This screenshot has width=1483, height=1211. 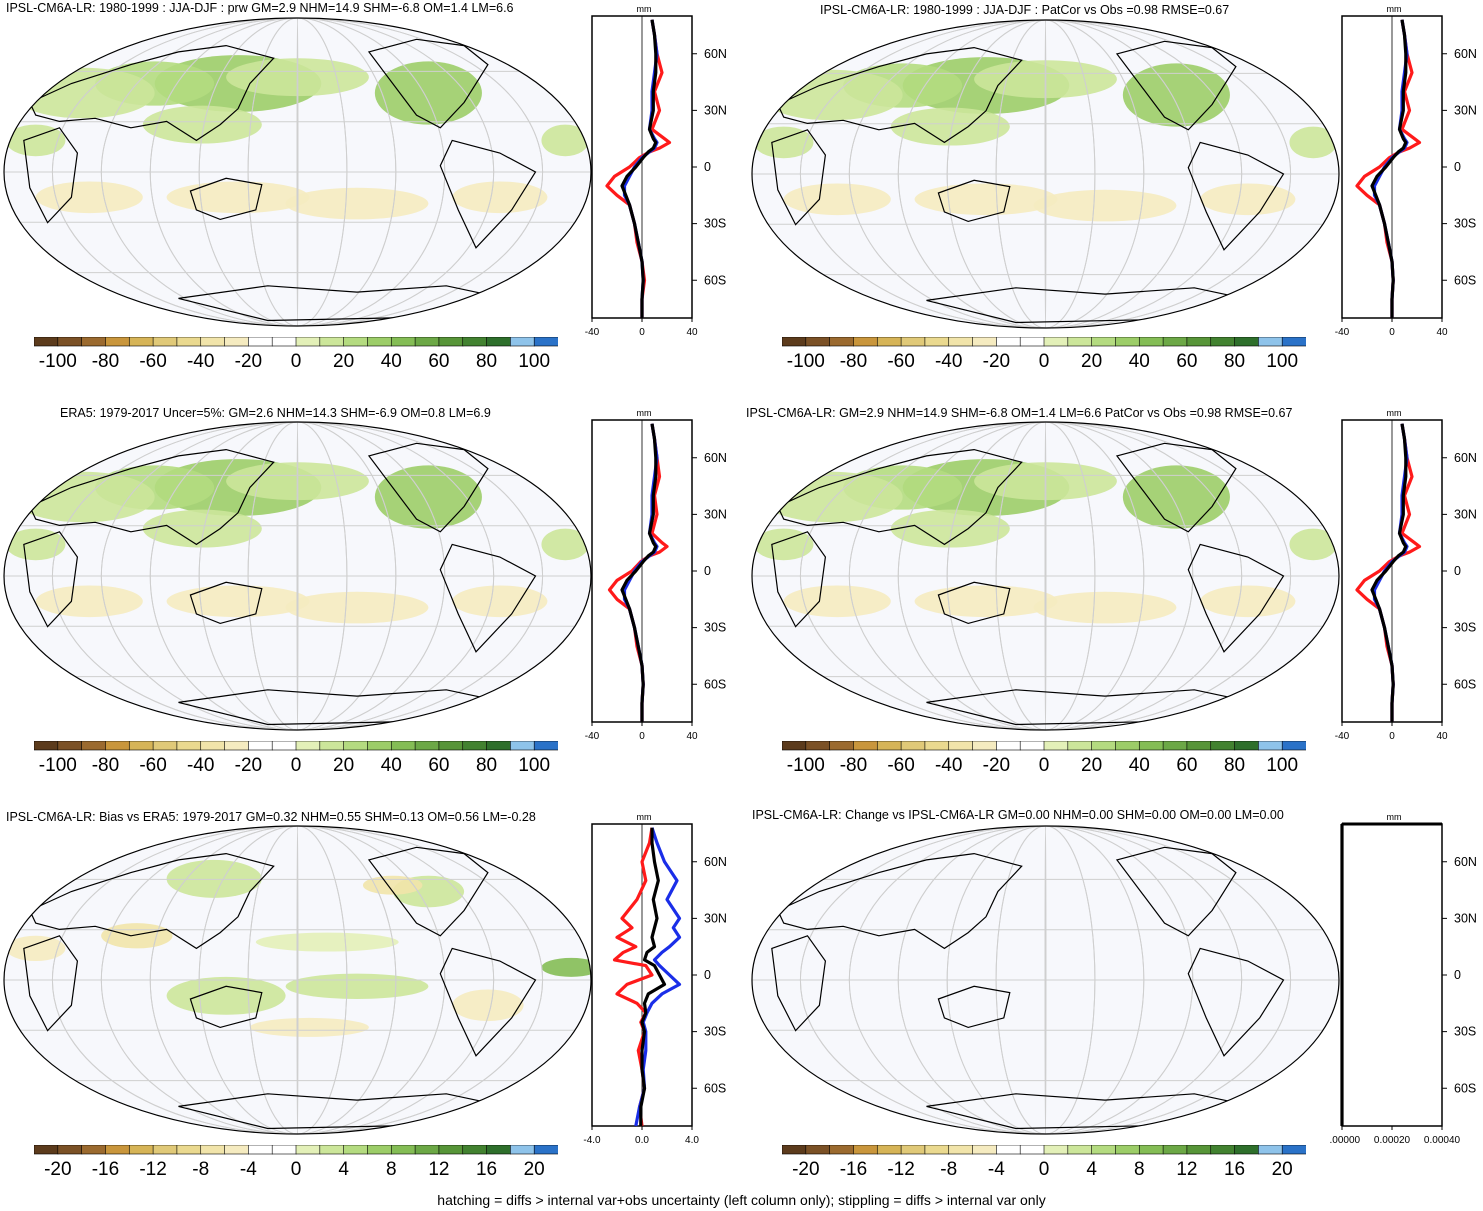 What do you see at coordinates (296, 1169) in the screenshot?
I see `colorbar-label: 0` at bounding box center [296, 1169].